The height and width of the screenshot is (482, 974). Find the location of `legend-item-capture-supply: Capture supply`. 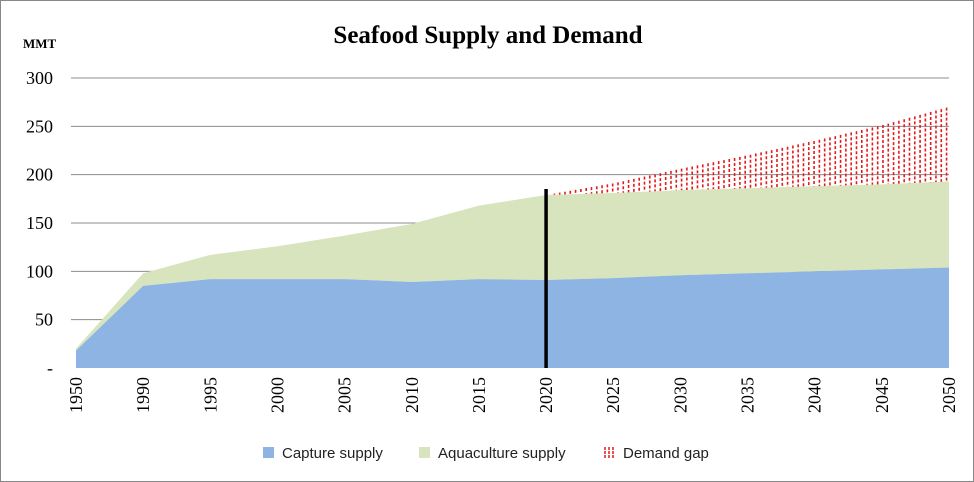

legend-item-capture-supply: Capture supply is located at coordinates (323, 453).